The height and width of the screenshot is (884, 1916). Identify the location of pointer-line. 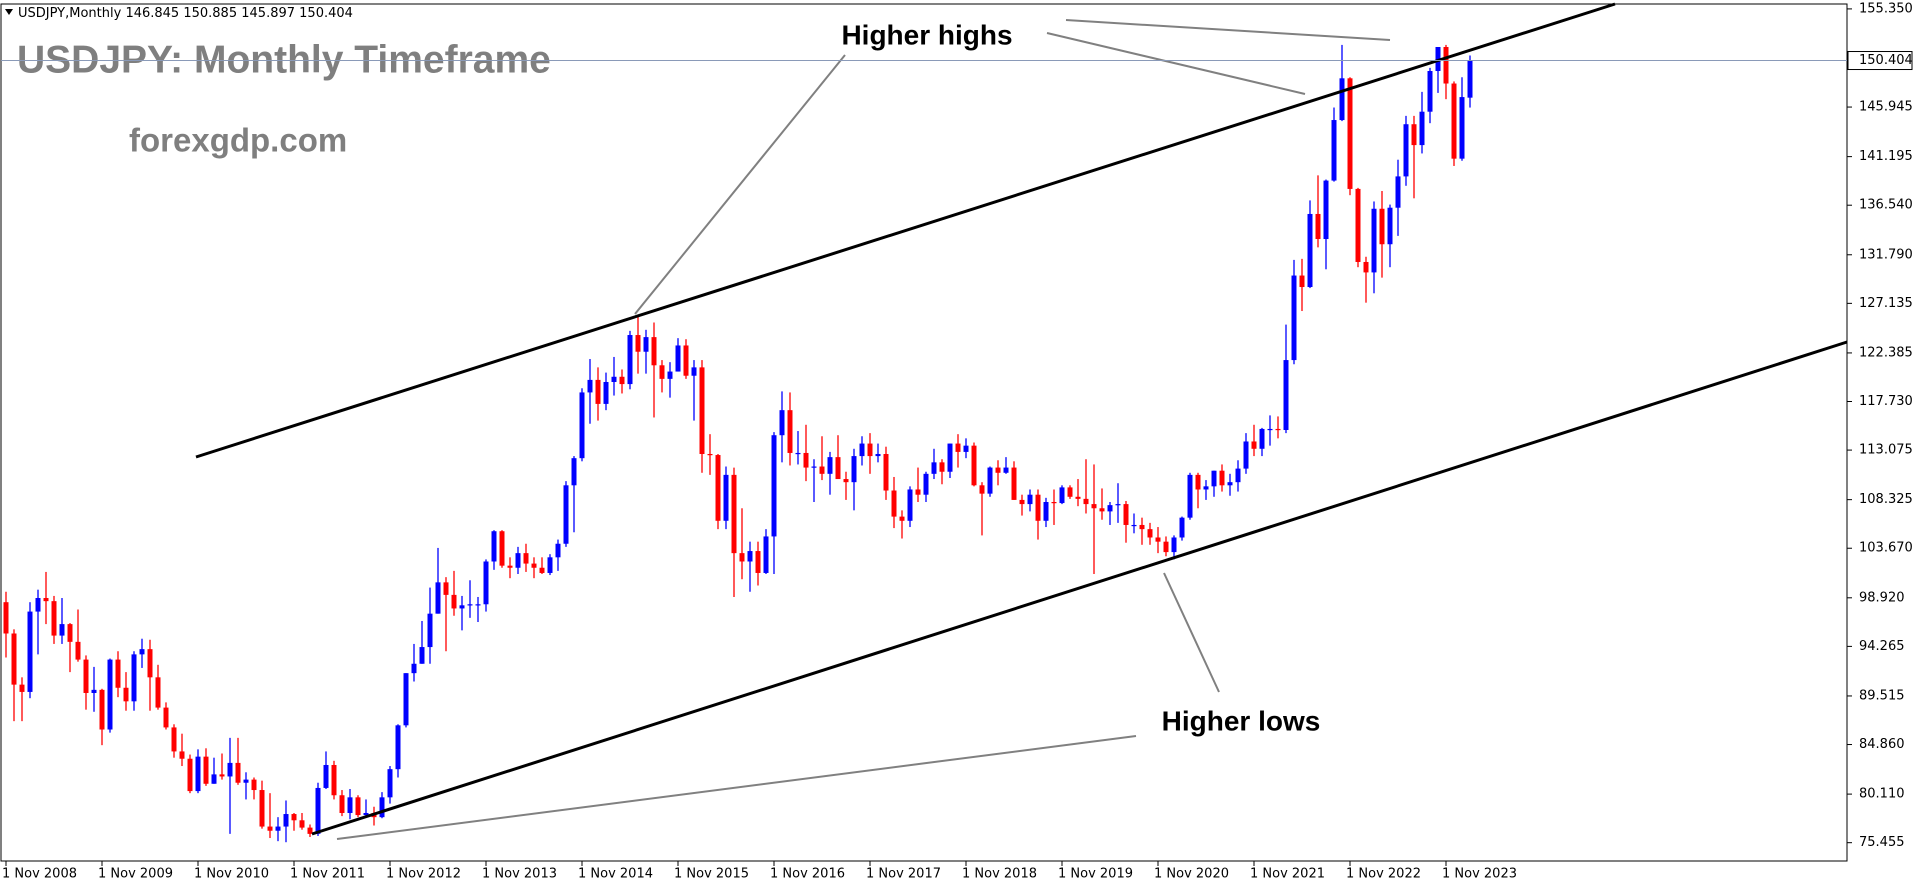
(736, 787).